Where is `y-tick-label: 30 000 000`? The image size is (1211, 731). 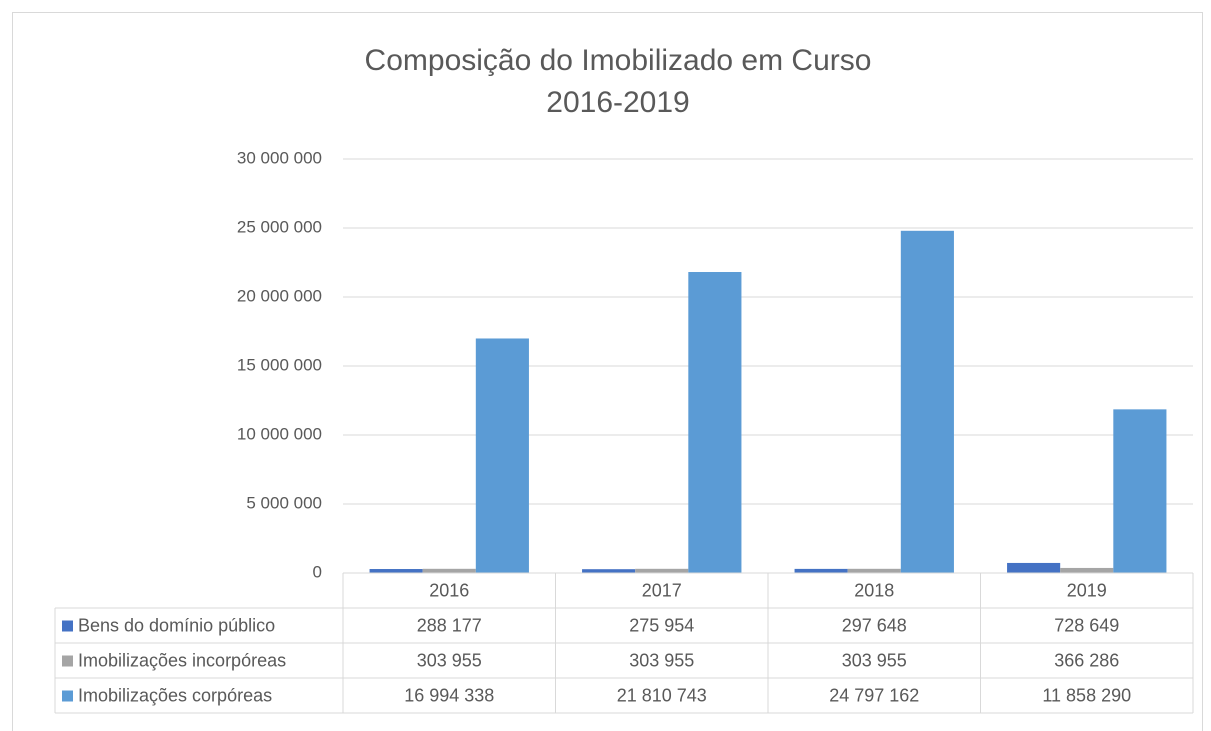 y-tick-label: 30 000 000 is located at coordinates (279, 157).